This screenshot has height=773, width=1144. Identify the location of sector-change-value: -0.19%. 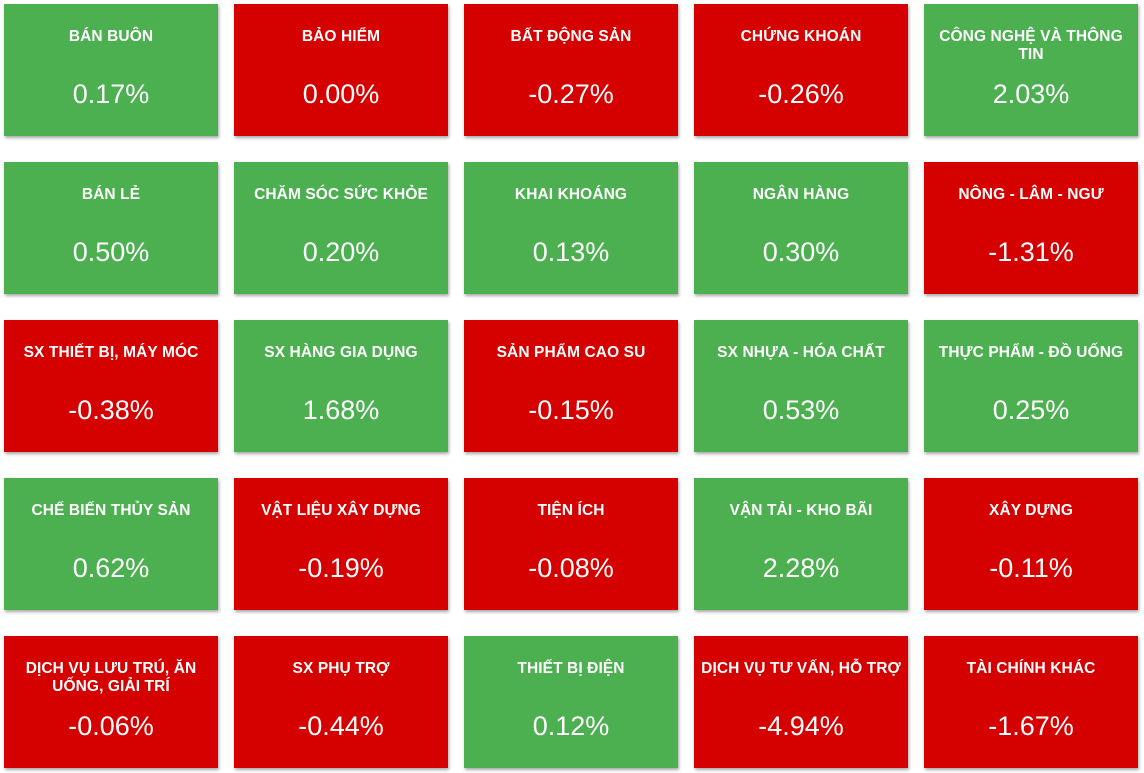
(341, 568).